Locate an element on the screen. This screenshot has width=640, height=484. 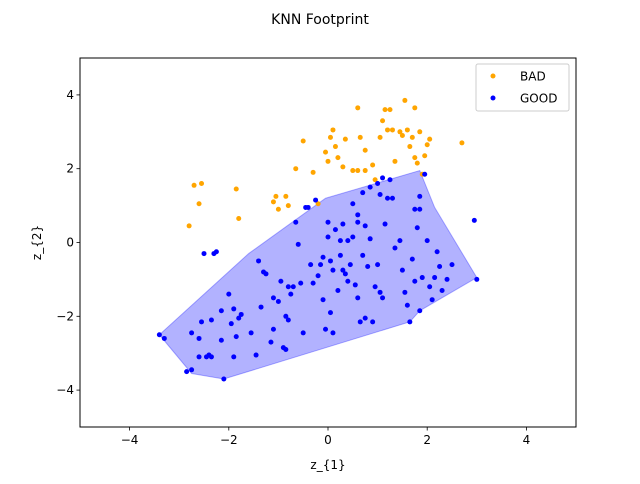
y-tick-label: −2 is located at coordinates (65, 316).